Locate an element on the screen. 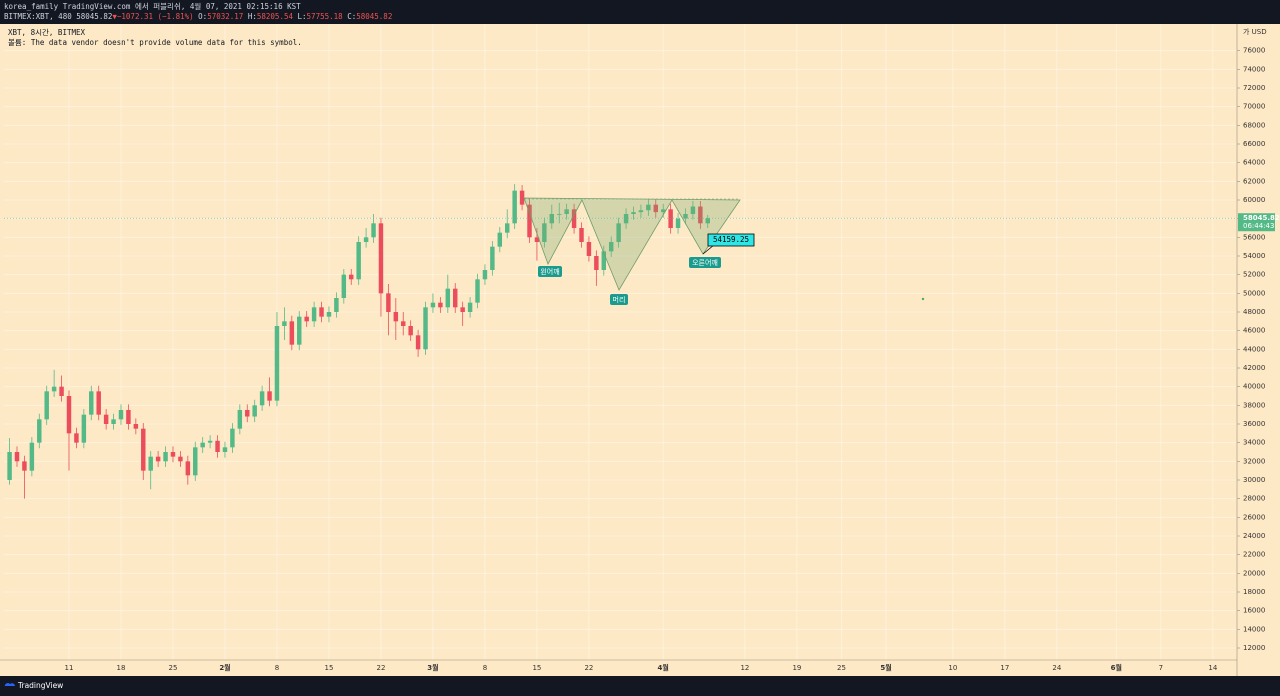 The height and width of the screenshot is (696, 1280). x-tick-label: 18 is located at coordinates (121, 668).